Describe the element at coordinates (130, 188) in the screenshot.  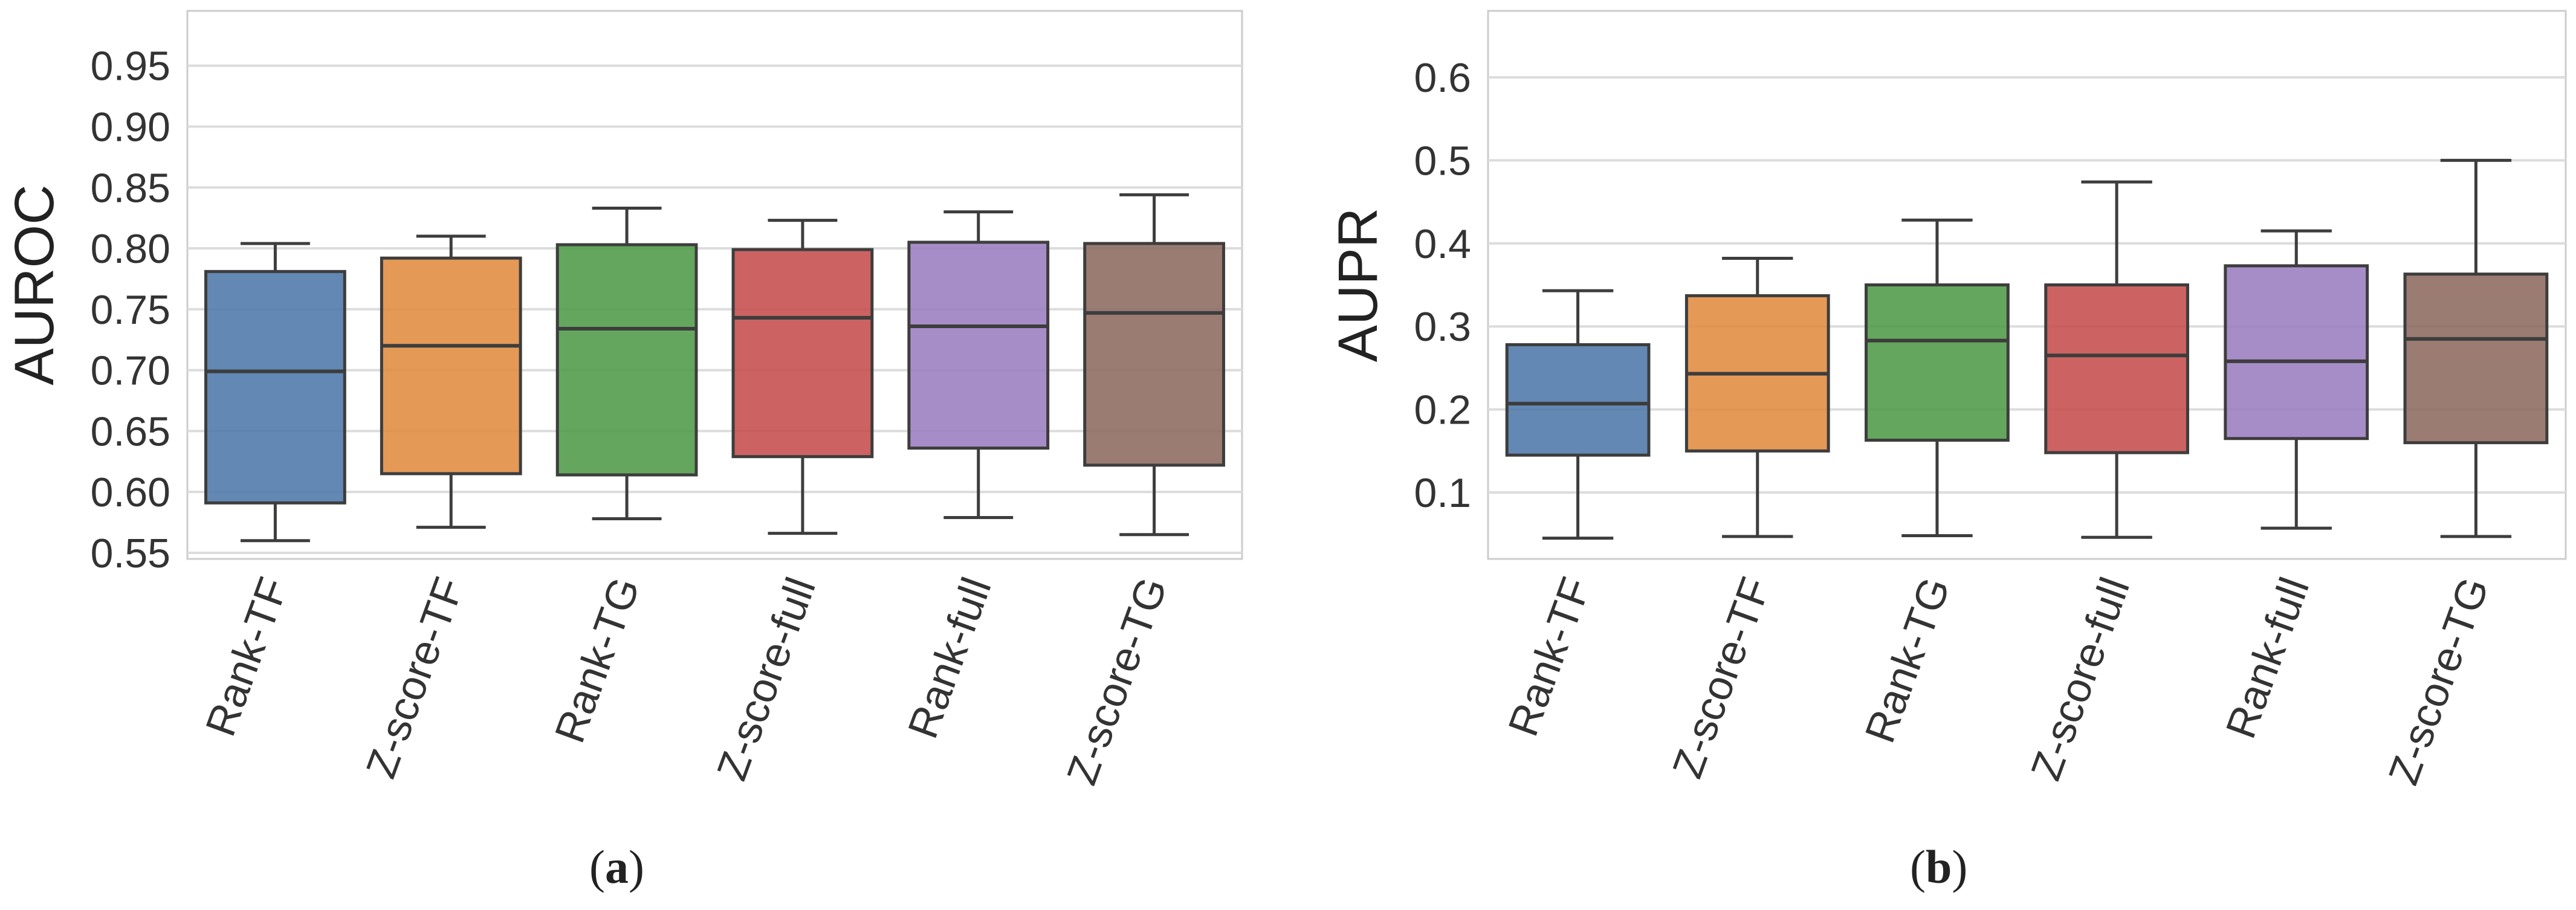
I see `y-tick-label: 0.85` at that location.